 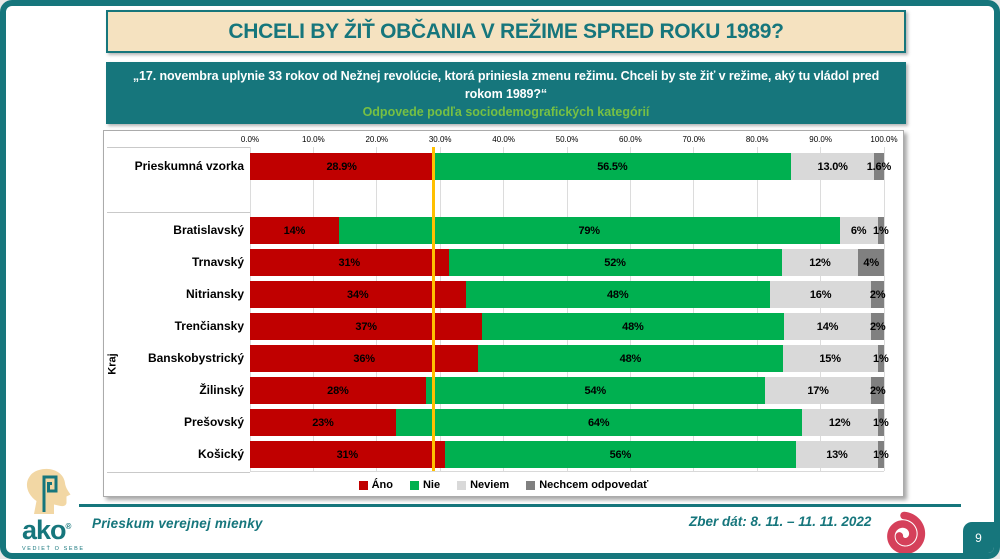 What do you see at coordinates (195, 358) in the screenshot?
I see `category-label: Banskobystrický` at bounding box center [195, 358].